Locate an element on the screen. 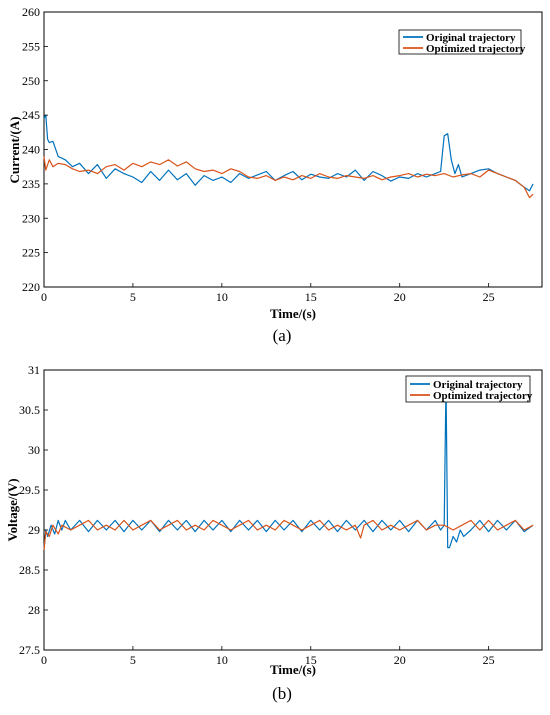 This screenshot has height=715, width=550. y-tick-label-a: 220 is located at coordinates (31, 287).